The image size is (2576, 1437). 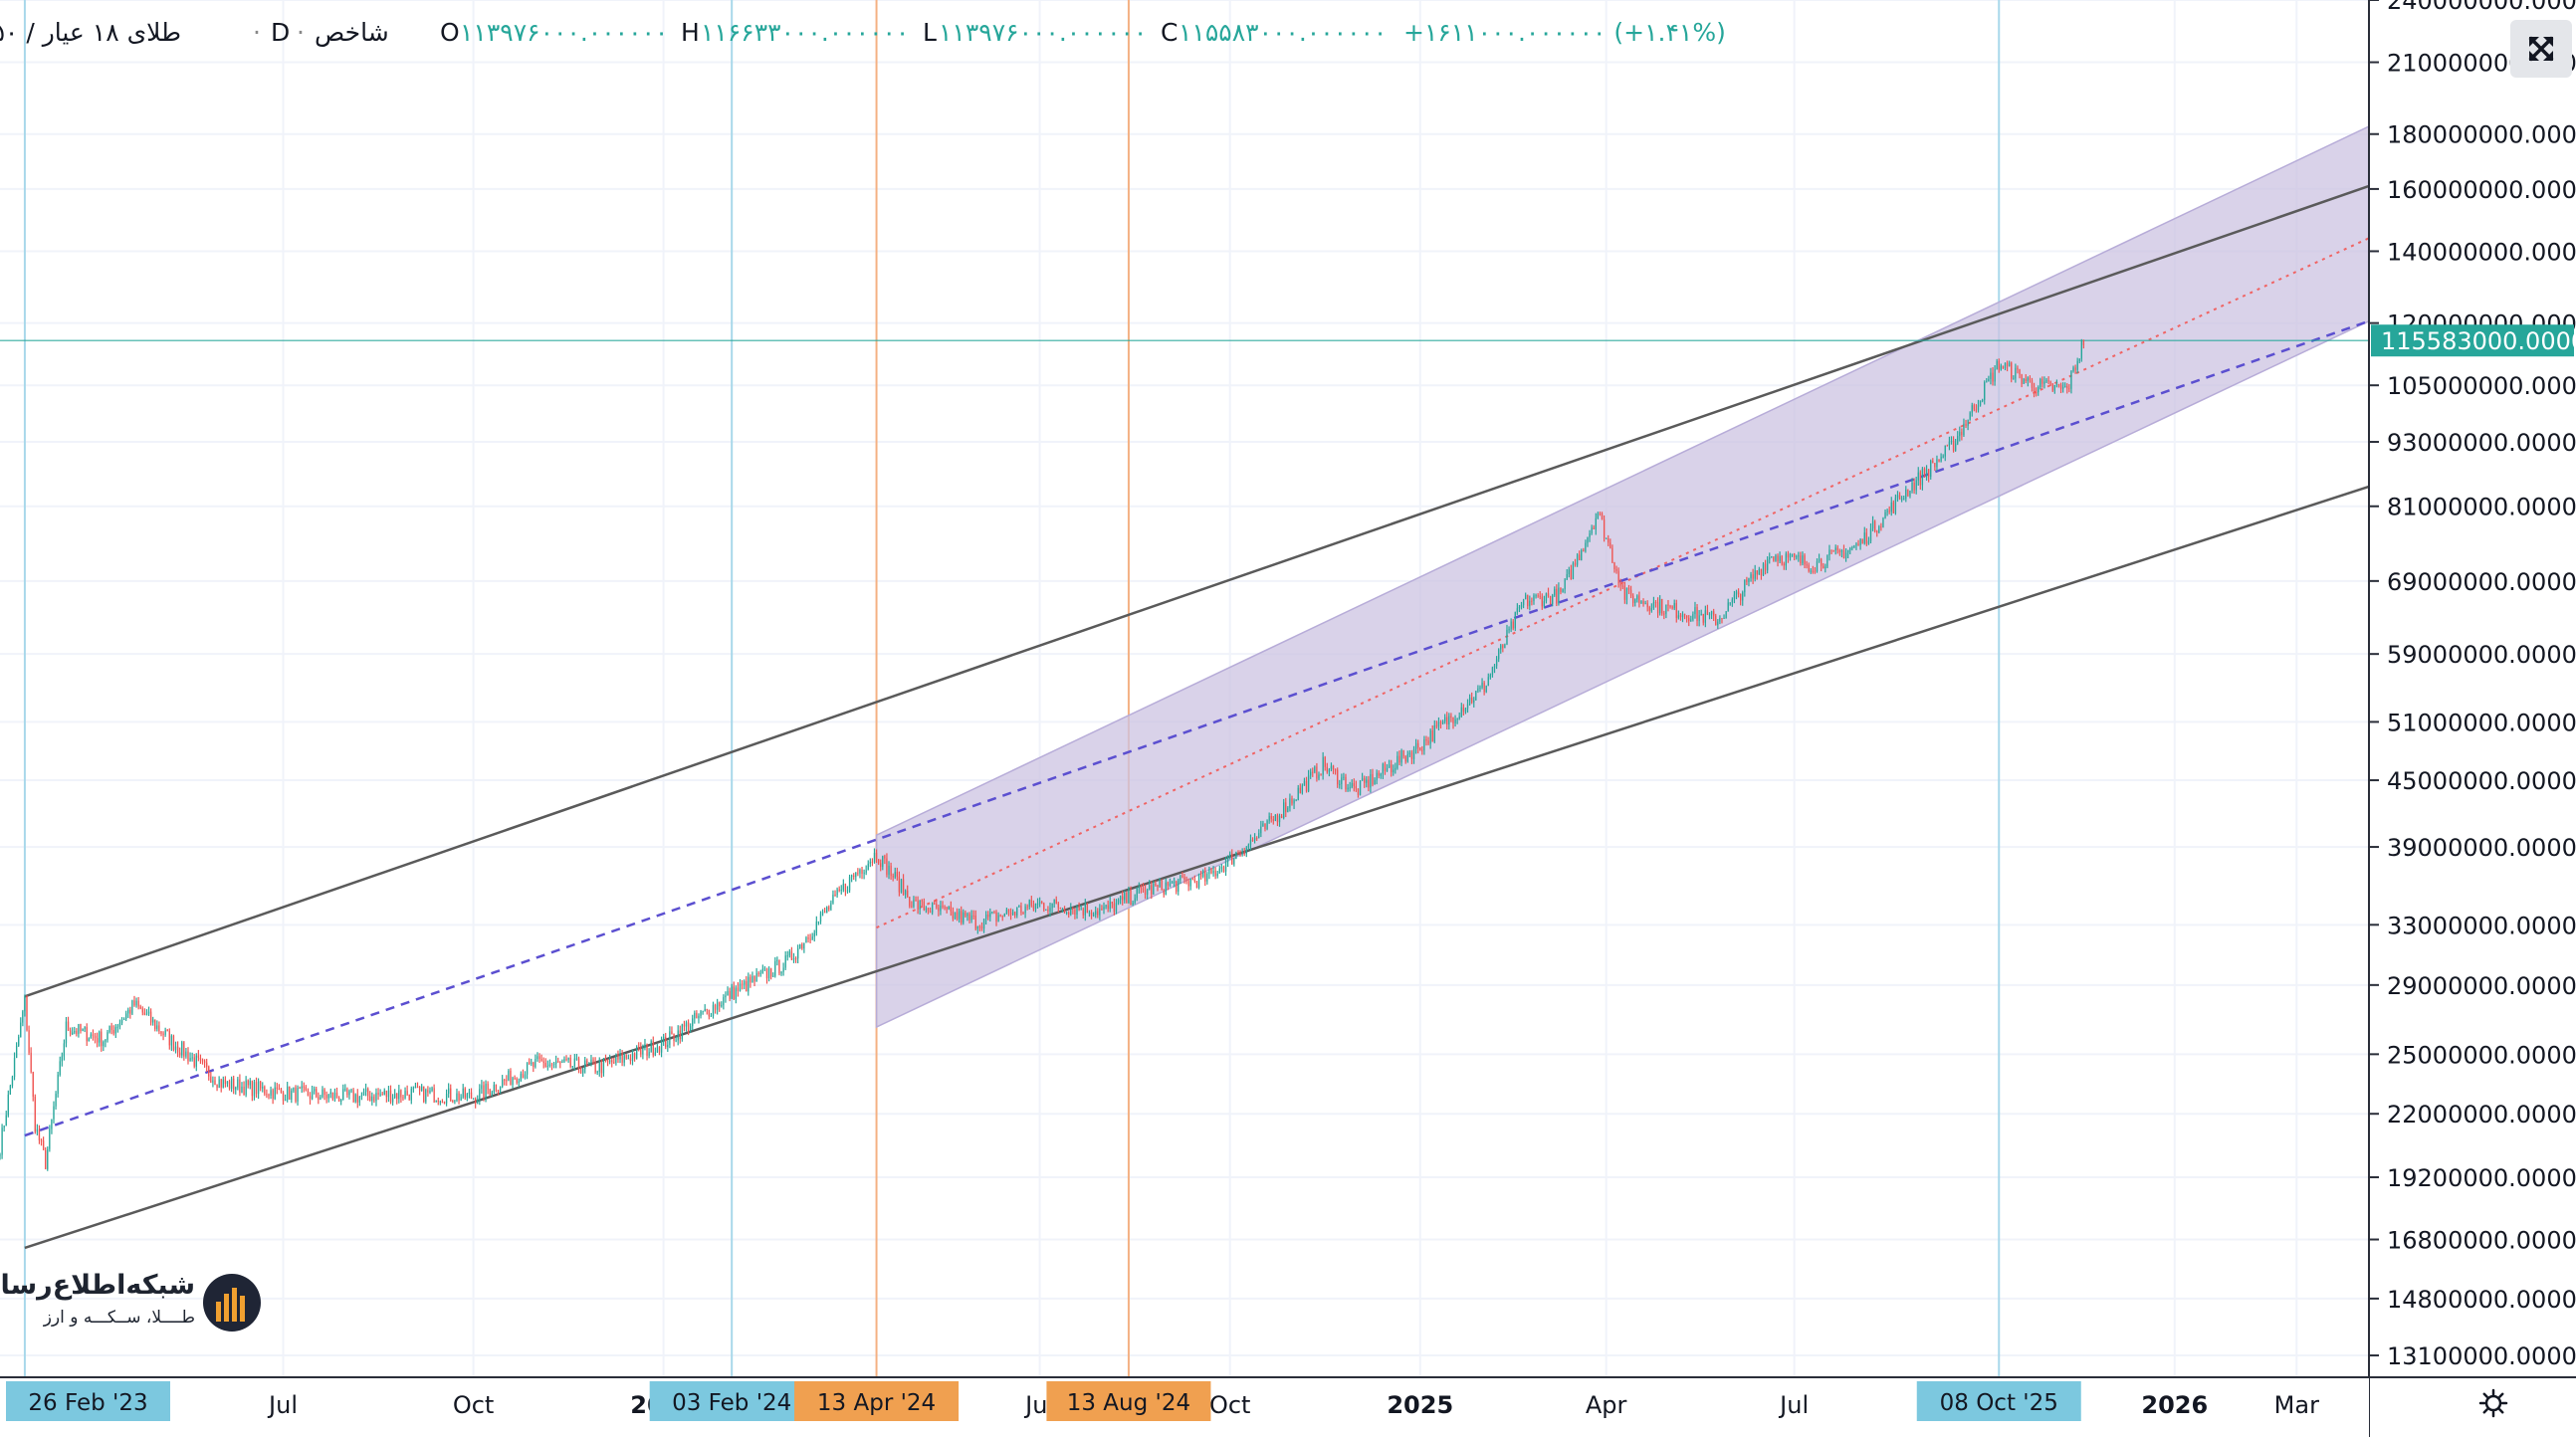 I want to click on price-axis-bg, so click(x=2472, y=718).